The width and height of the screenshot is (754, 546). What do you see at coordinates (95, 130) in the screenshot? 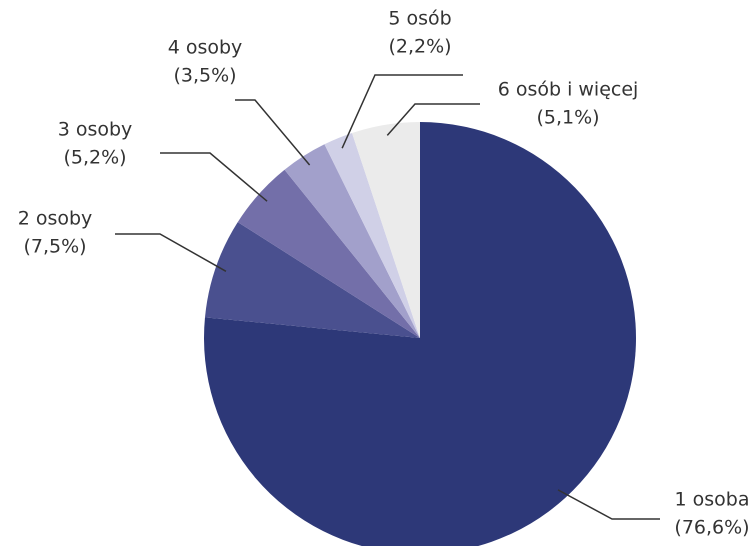
I see `slice-label: 3 osoby` at bounding box center [95, 130].